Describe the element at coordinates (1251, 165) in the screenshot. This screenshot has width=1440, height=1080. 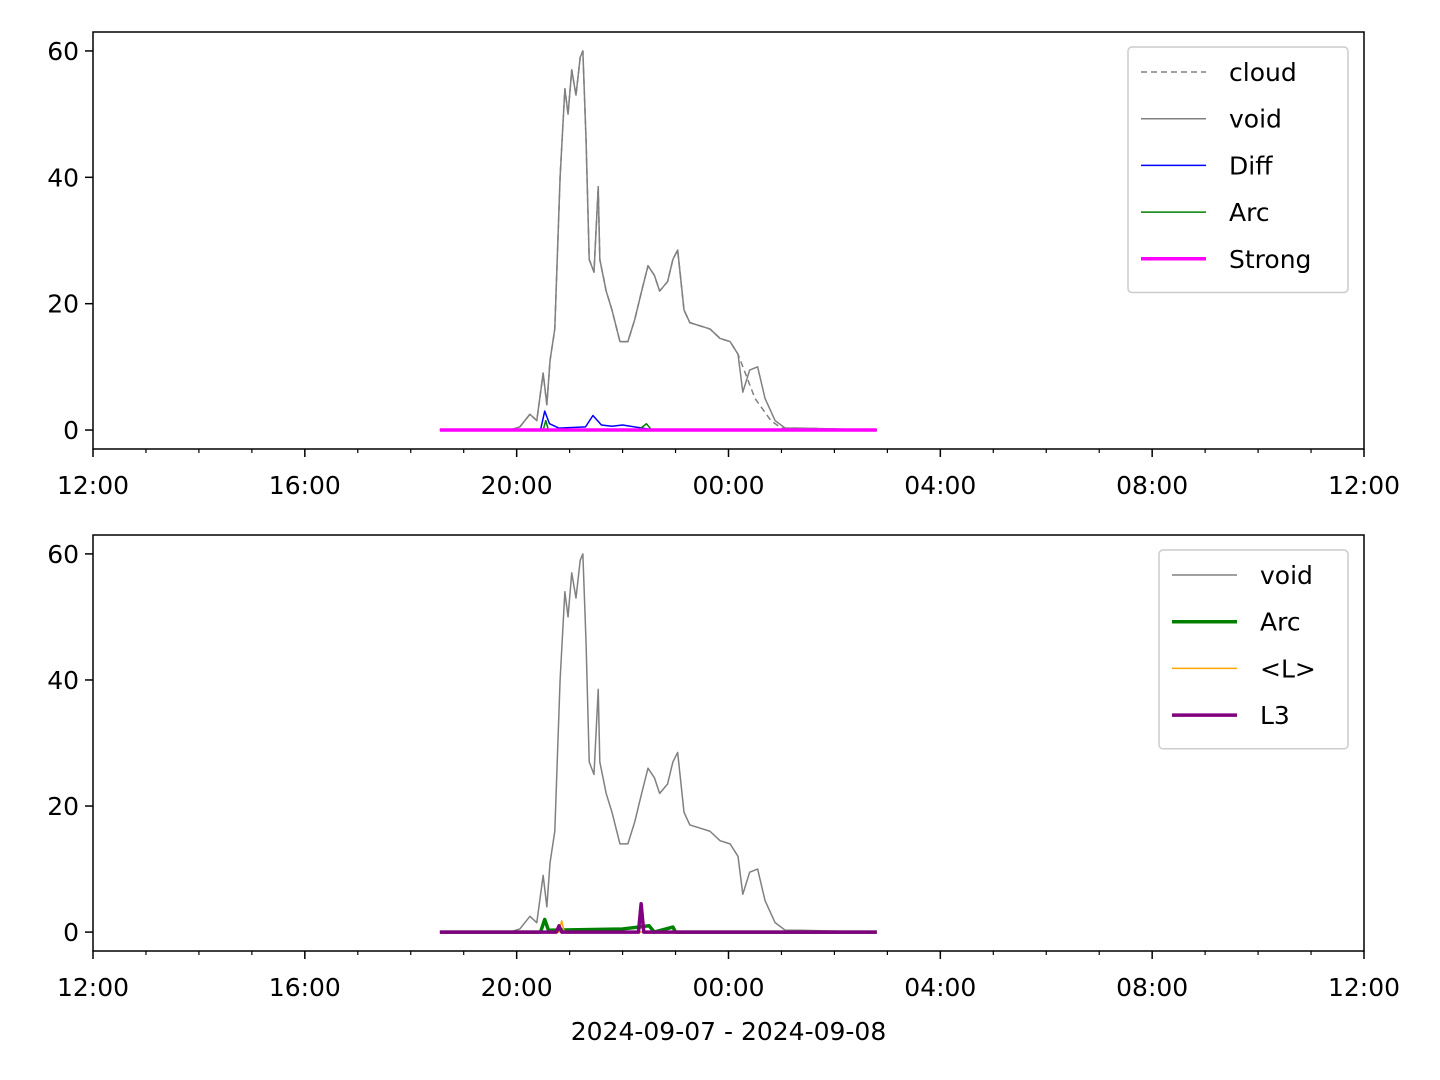
I see `legend-label: Diff` at that location.